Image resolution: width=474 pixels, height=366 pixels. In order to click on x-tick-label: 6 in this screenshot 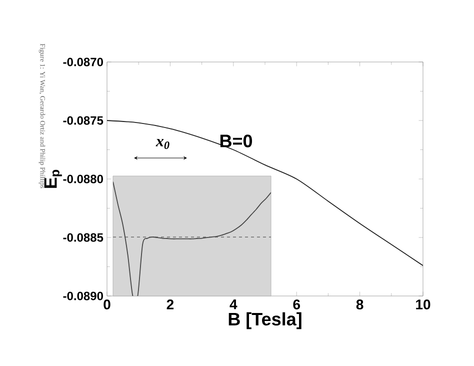, I will do `click(296, 305)`.